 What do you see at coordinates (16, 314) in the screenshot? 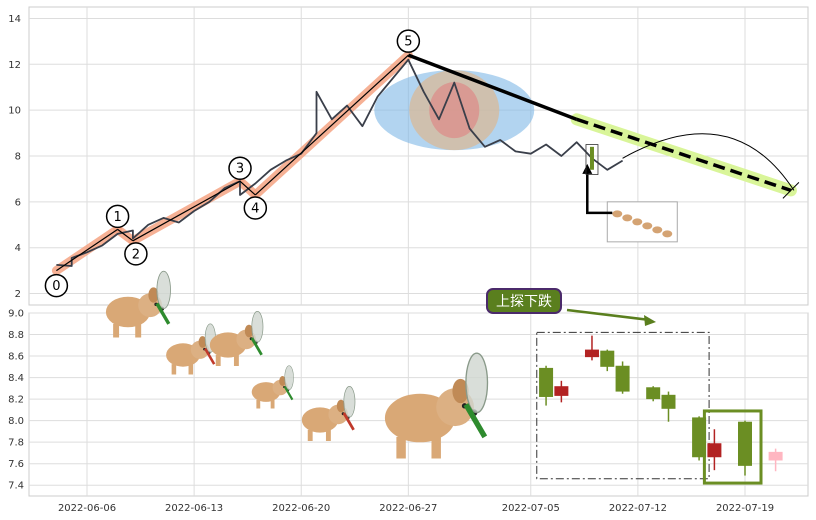
I see `candle-ytick-label: 9.0` at bounding box center [16, 314].